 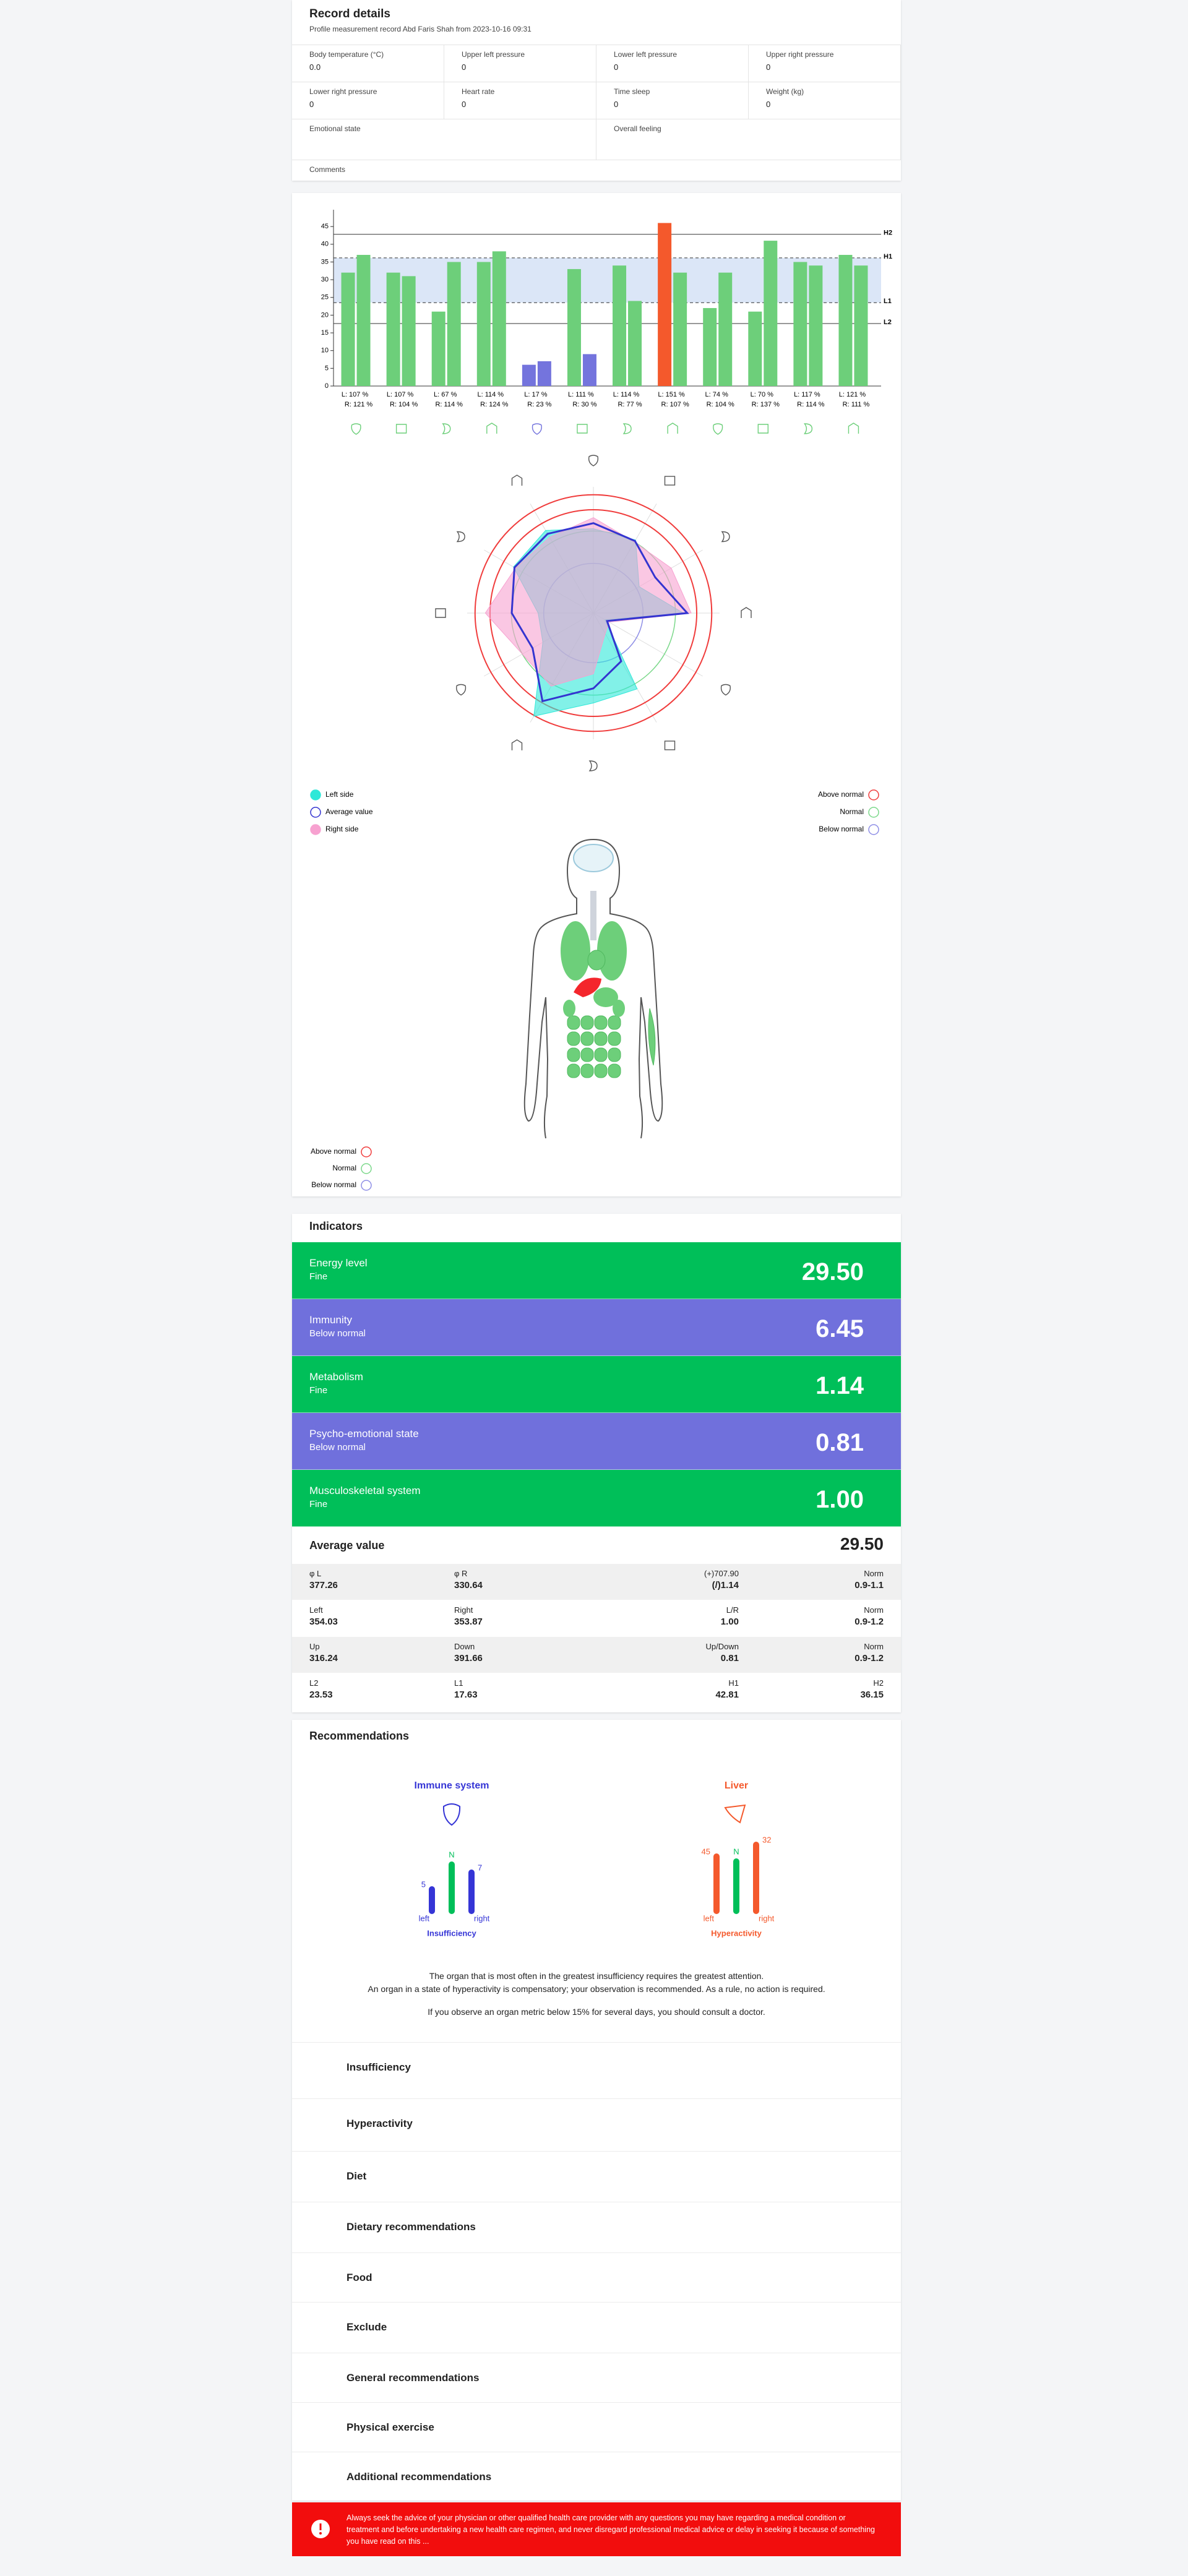 I want to click on heart, so click(x=596, y=961).